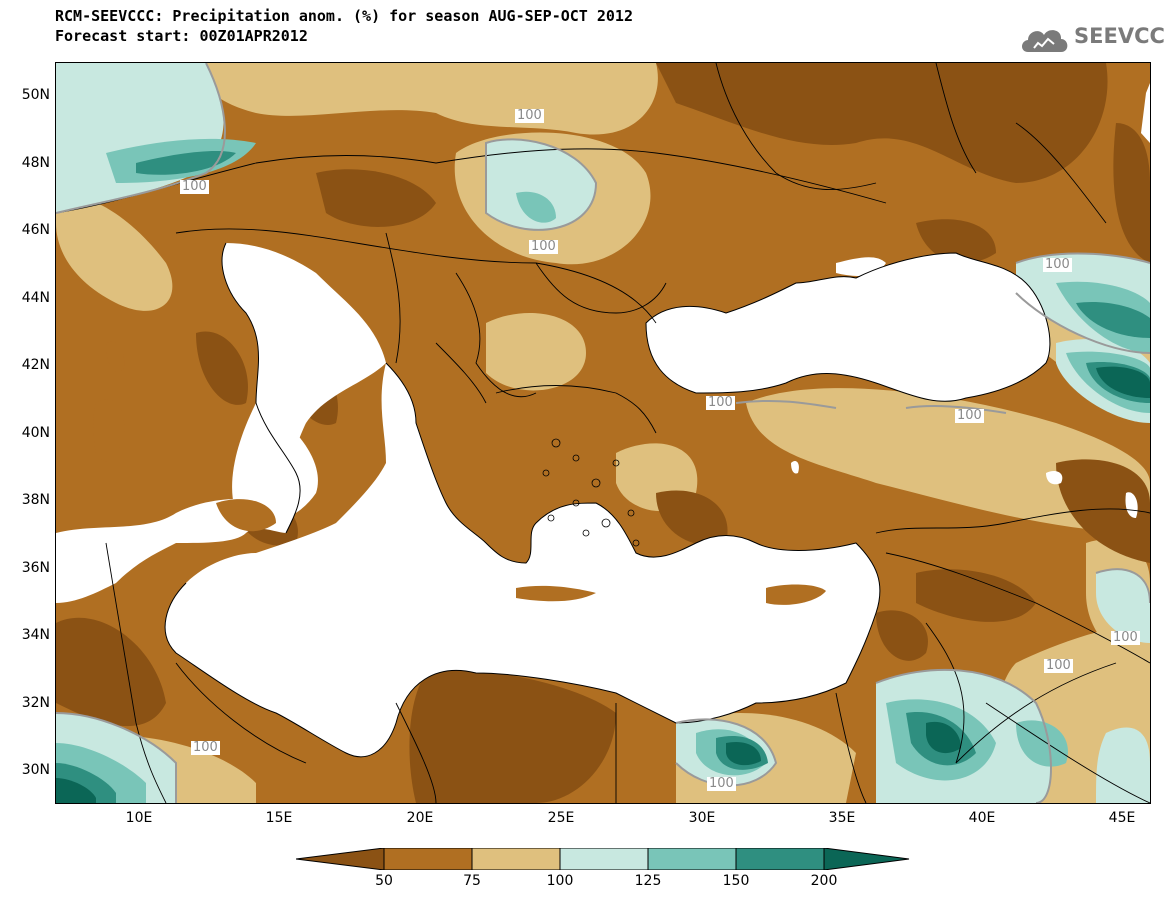  Describe the element at coordinates (35, 163) in the screenshot. I see `lat-label-48n: 48N` at that location.